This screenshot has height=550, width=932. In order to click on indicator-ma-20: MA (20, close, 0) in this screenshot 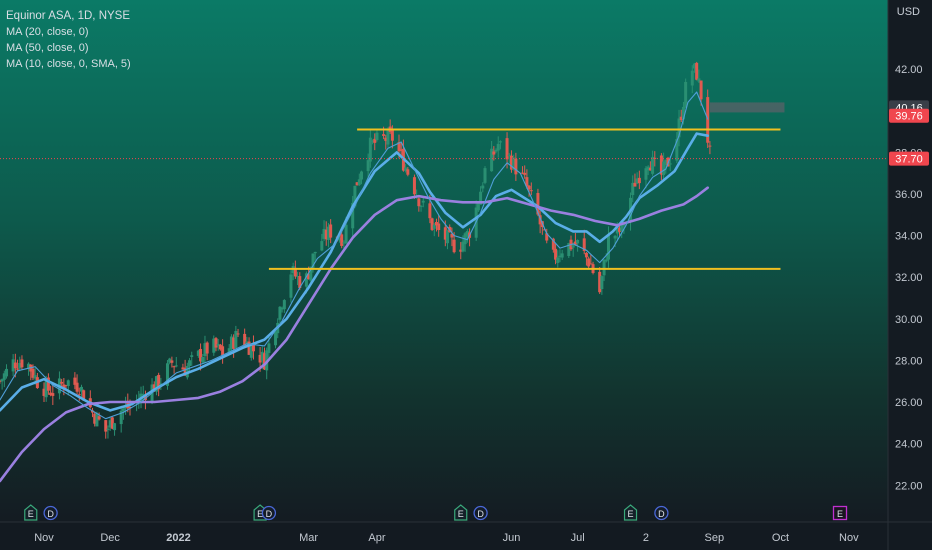, I will do `click(47, 32)`.